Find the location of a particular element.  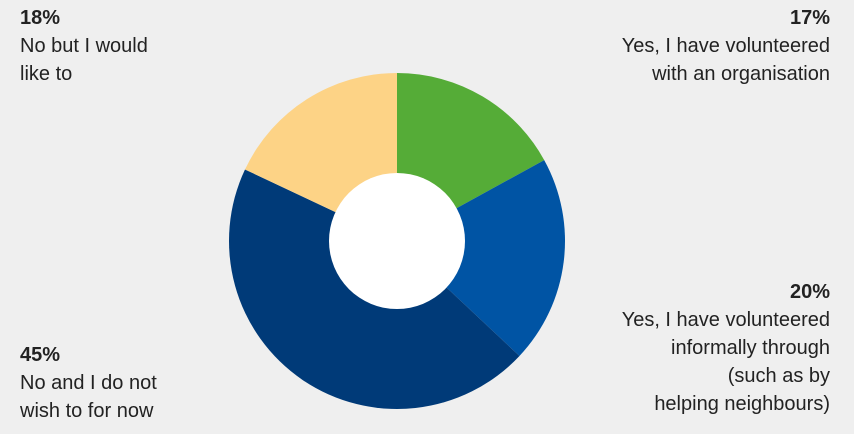

slice-text-line: like to is located at coordinates (46, 74).